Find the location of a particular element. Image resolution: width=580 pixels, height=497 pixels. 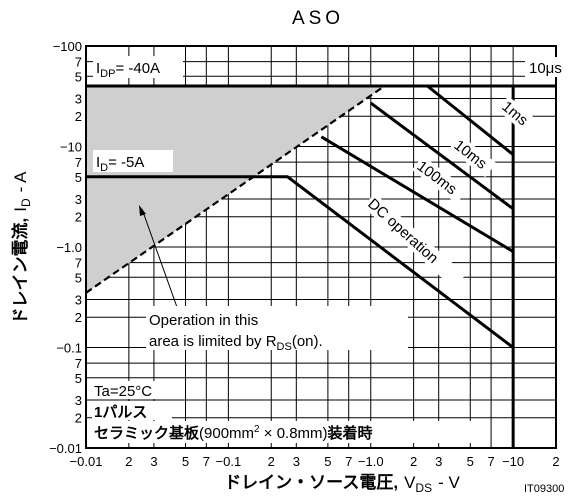

x-tick-label: −0.1 is located at coordinates (229, 461).